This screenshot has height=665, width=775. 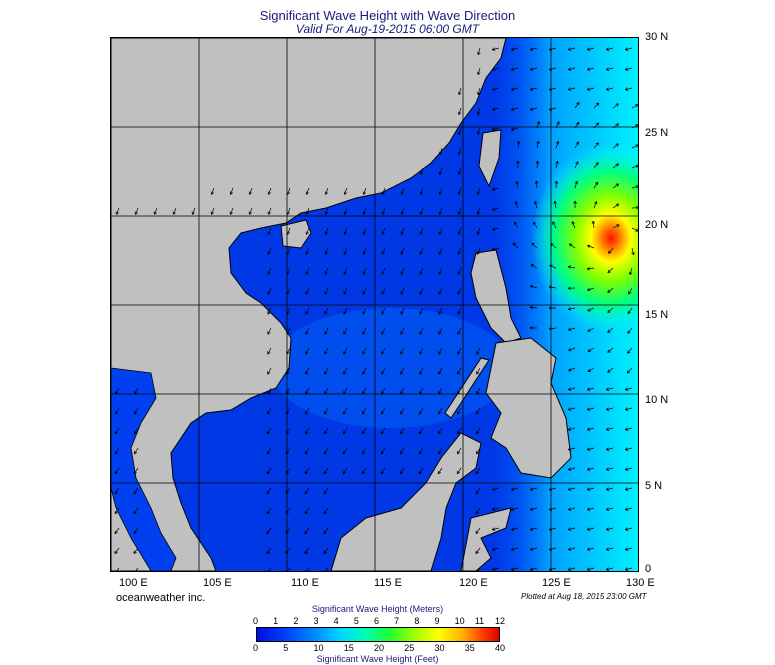 What do you see at coordinates (296, 621) in the screenshot?
I see `meters-tick: 2` at bounding box center [296, 621].